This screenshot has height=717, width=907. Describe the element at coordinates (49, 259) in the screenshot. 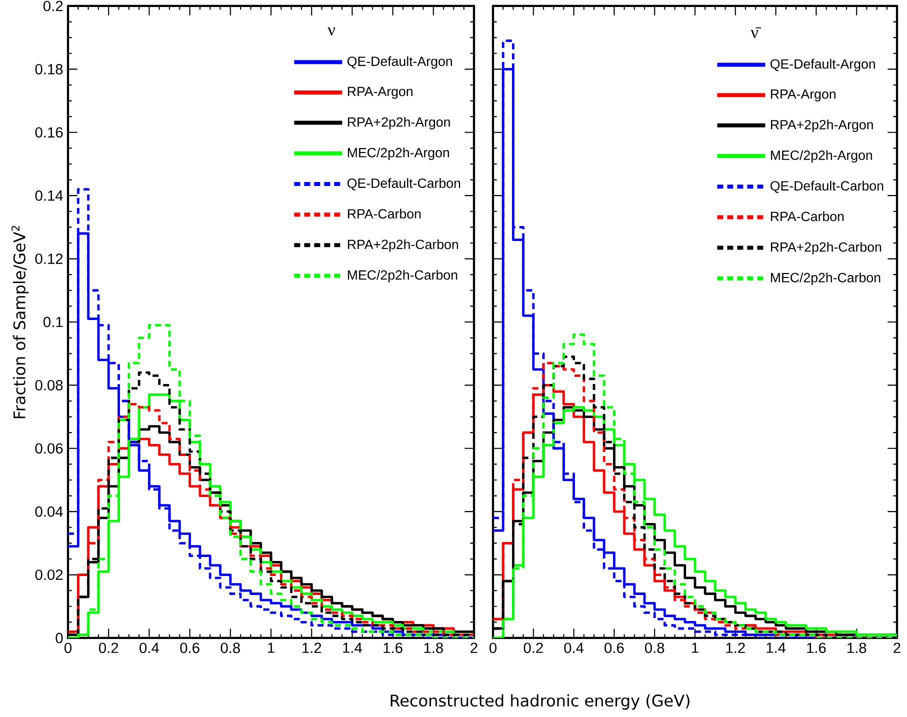

I see `y-tick-label: 0.12` at that location.